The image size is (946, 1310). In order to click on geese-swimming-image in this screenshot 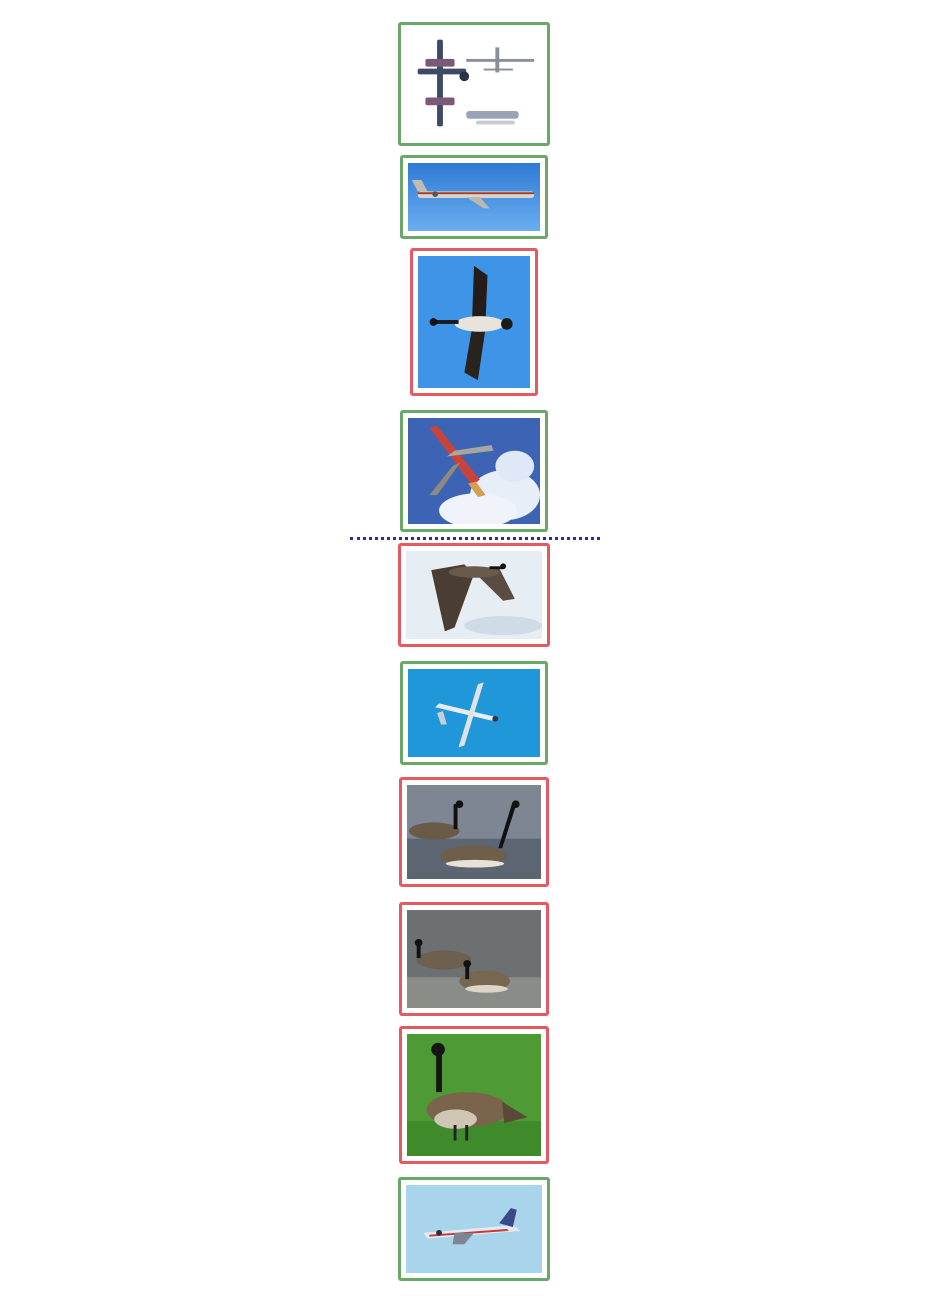, I will do `click(474, 832)`.